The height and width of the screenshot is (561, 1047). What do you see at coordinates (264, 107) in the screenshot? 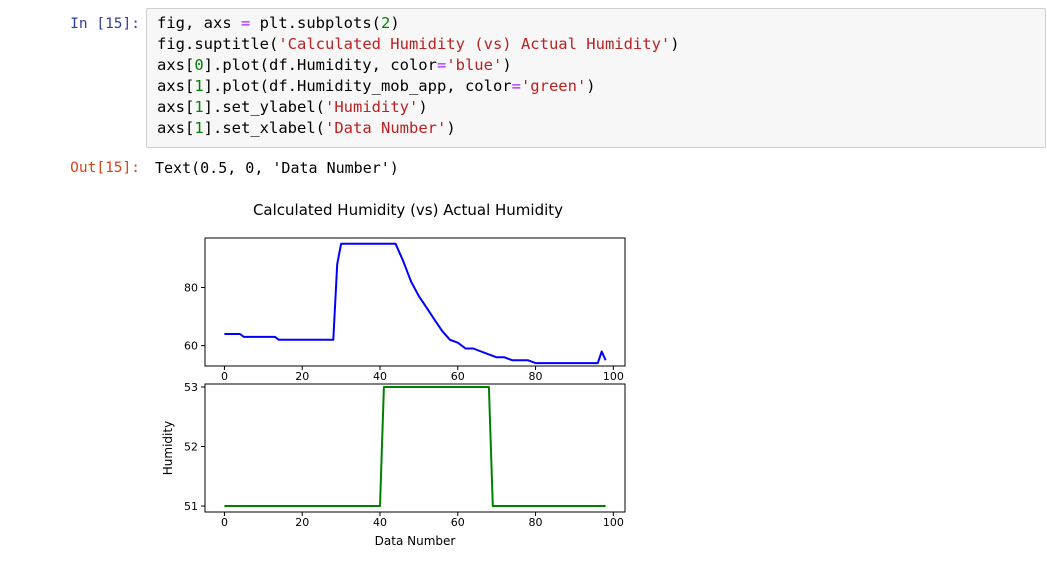
I see `code-token: ].set_ylabel(` at bounding box center [264, 107].